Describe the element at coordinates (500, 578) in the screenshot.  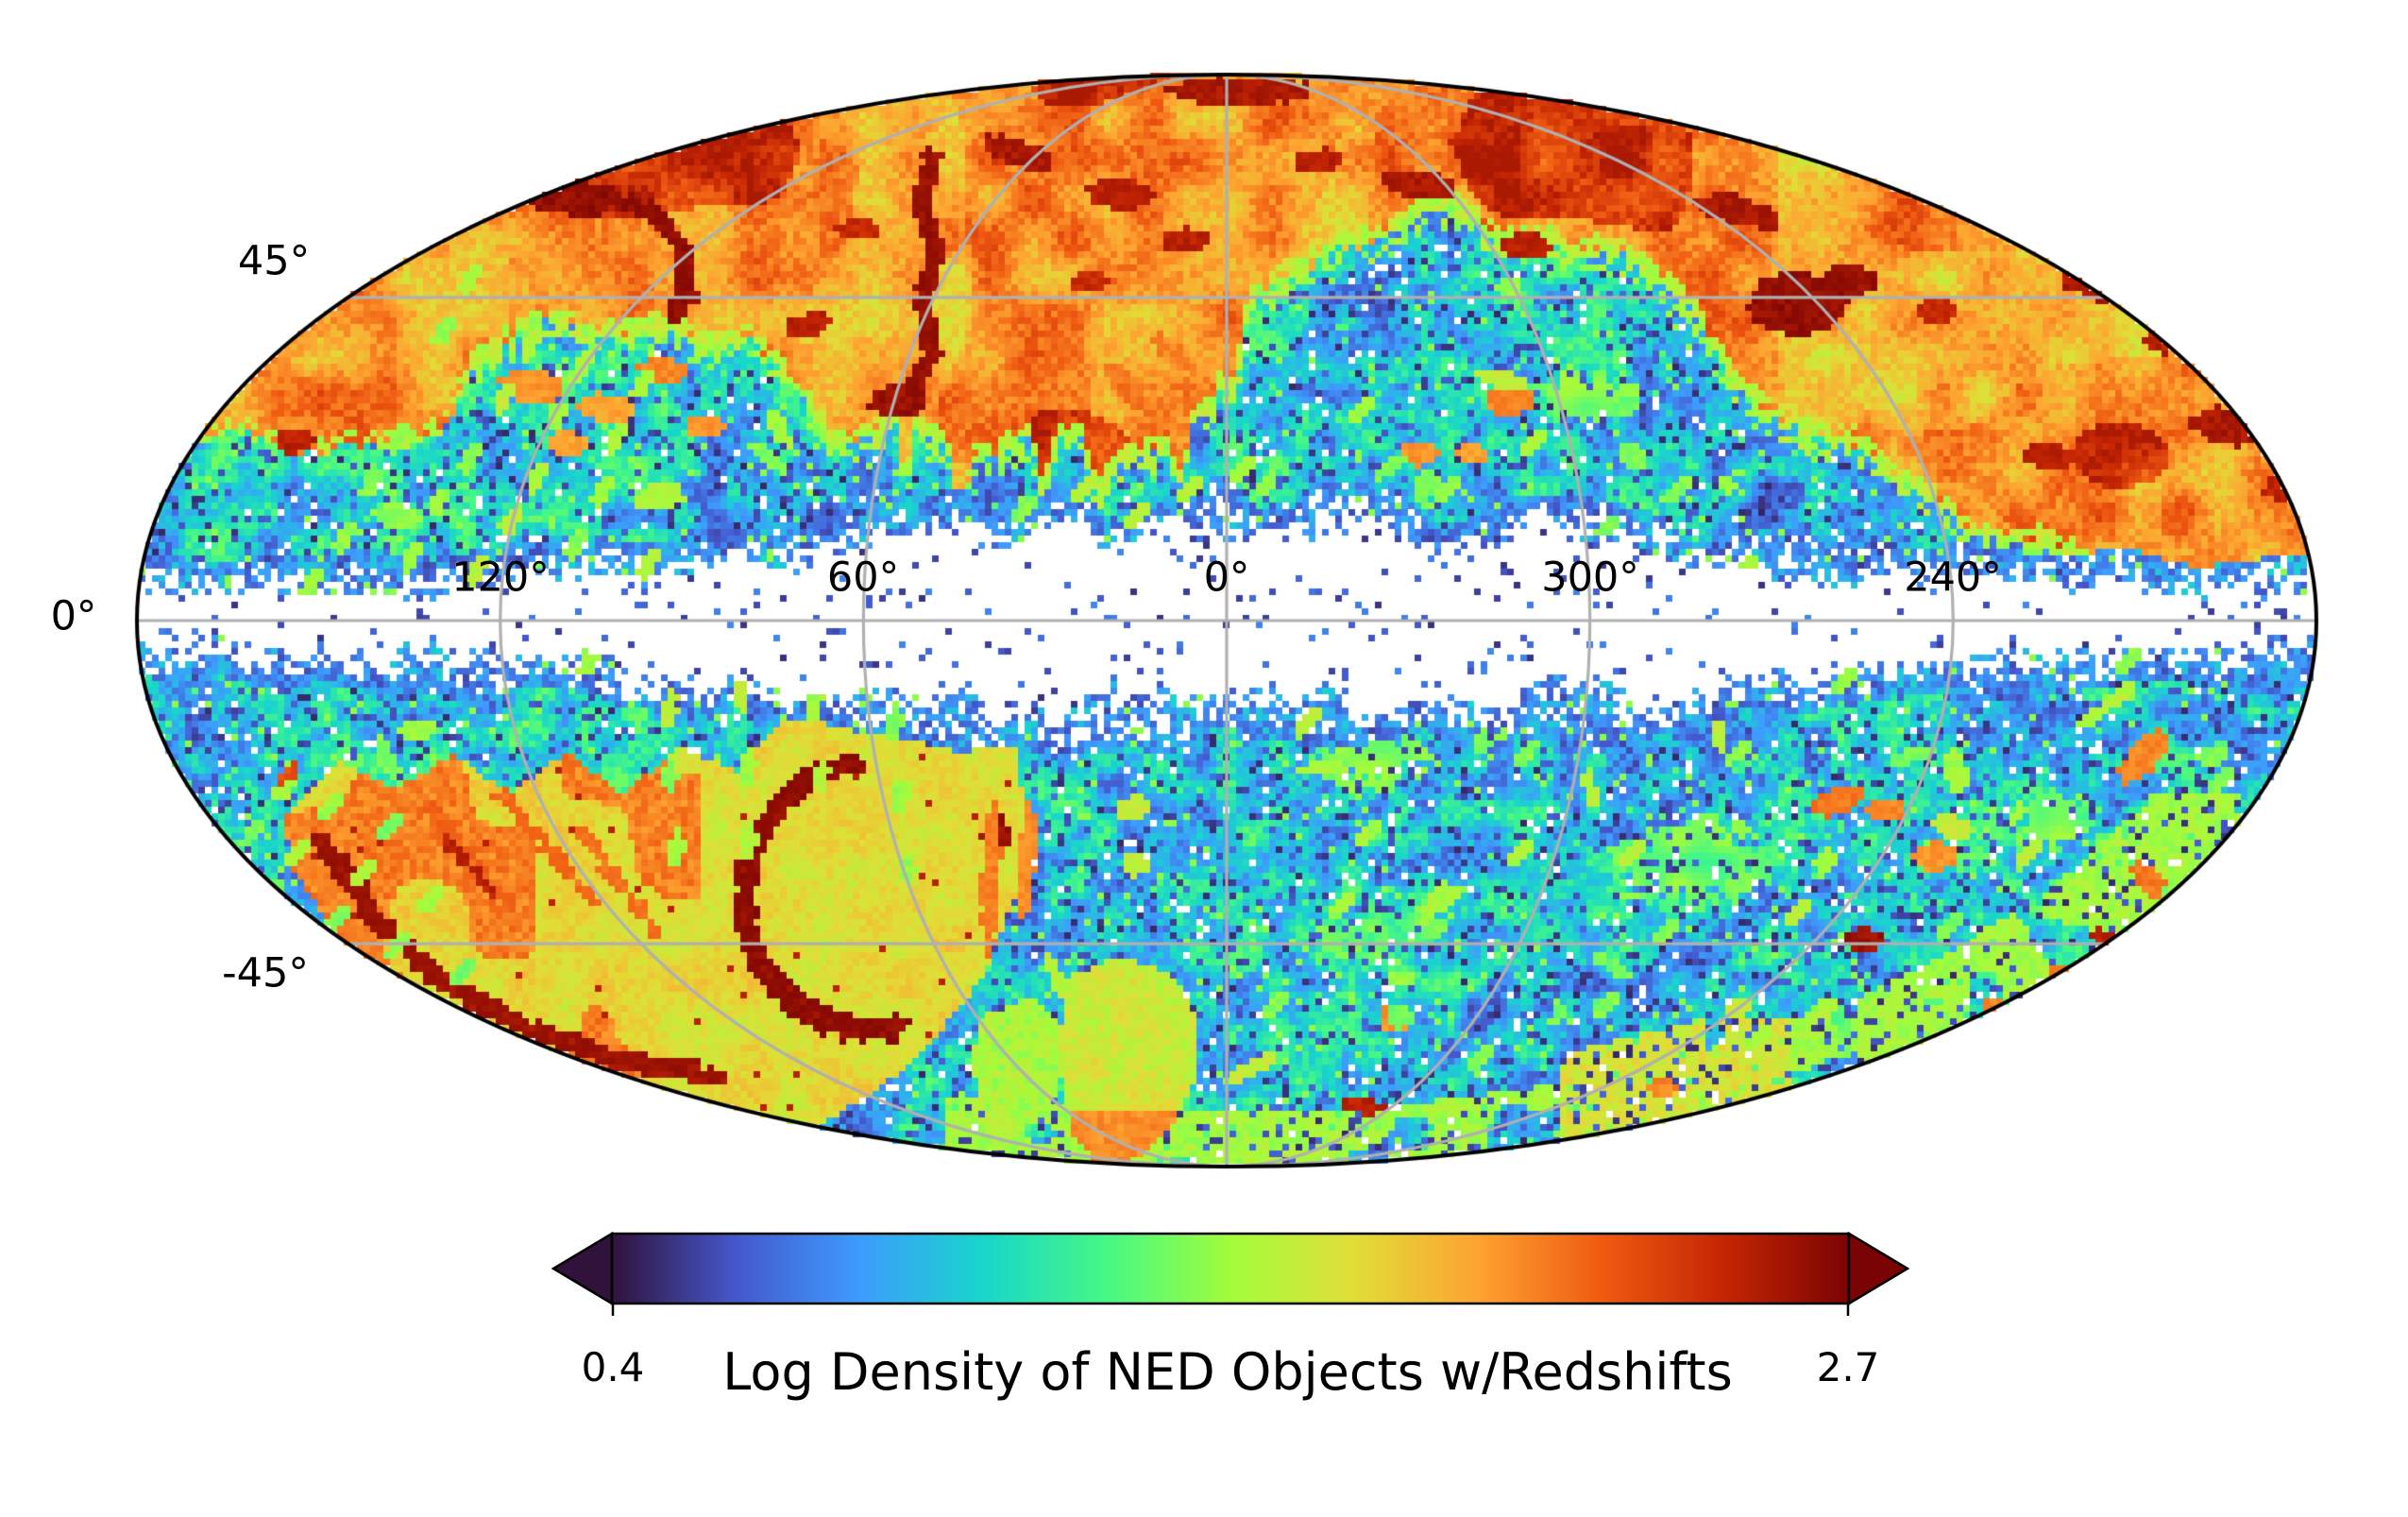
I see `lon-label-0: 120°` at that location.